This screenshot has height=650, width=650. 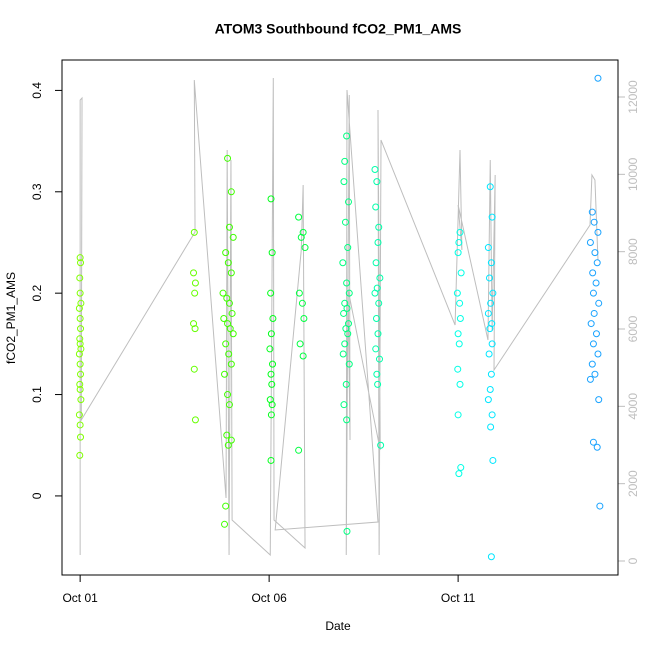 I want to click on y2-tick-label: 0, so click(x=633, y=560).